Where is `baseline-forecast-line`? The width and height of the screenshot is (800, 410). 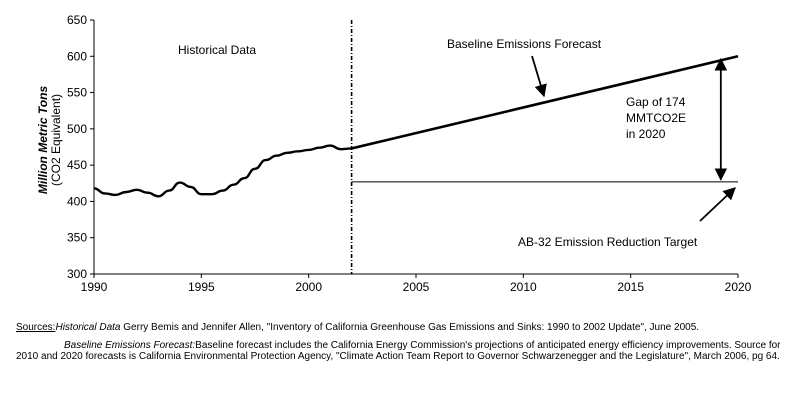
baseline-forecast-line is located at coordinates (545, 102).